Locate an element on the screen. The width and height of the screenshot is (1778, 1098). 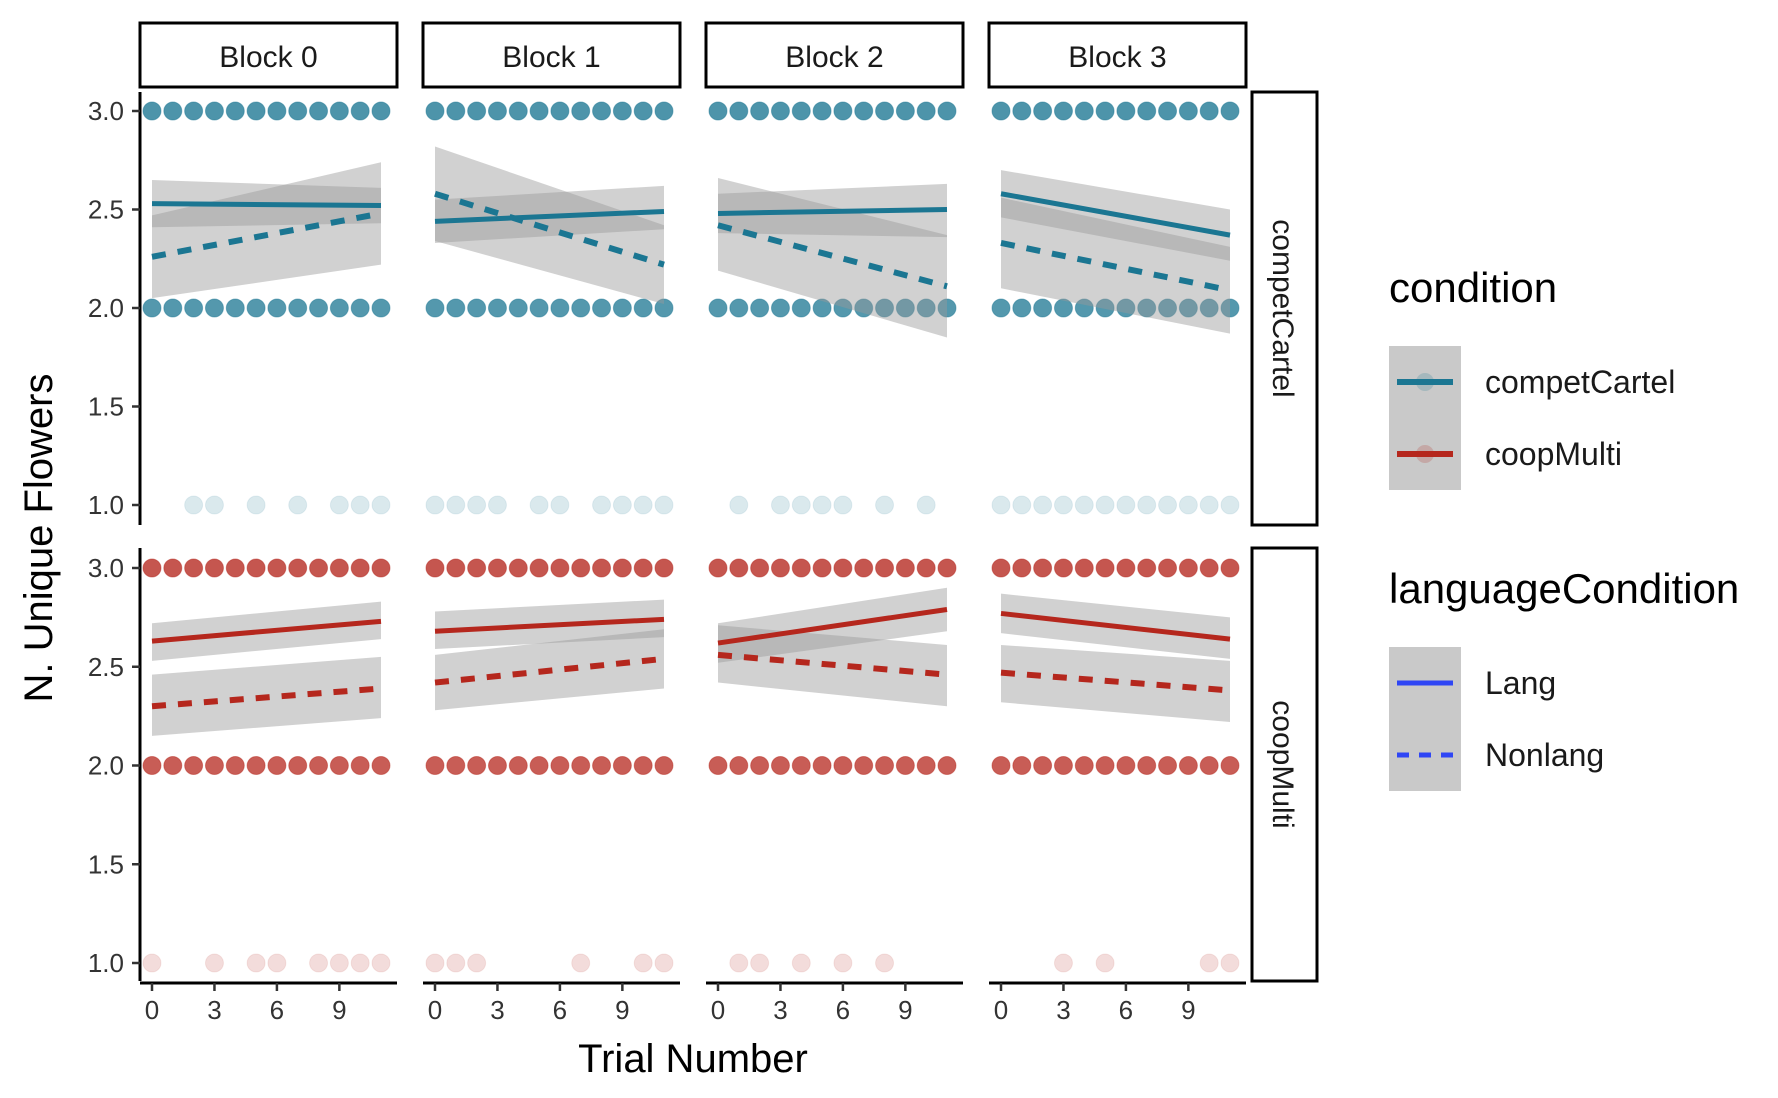
strip-label-block-1: Block 1 is located at coordinates (551, 57).